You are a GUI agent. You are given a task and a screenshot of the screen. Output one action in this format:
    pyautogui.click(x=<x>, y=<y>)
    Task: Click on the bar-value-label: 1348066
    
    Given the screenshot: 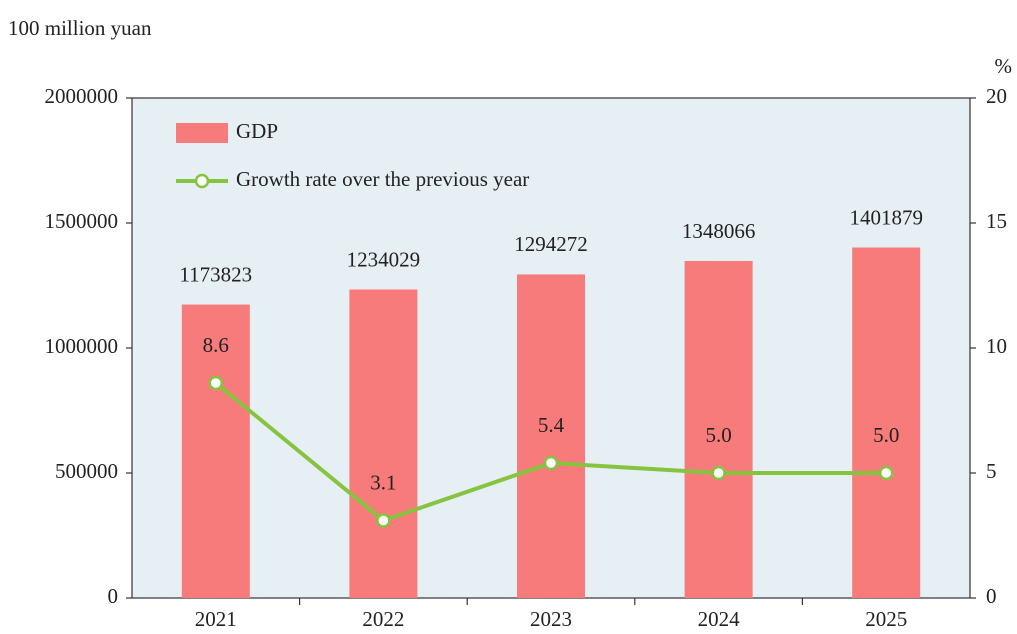 What is the action you would take?
    pyautogui.click(x=719, y=231)
    